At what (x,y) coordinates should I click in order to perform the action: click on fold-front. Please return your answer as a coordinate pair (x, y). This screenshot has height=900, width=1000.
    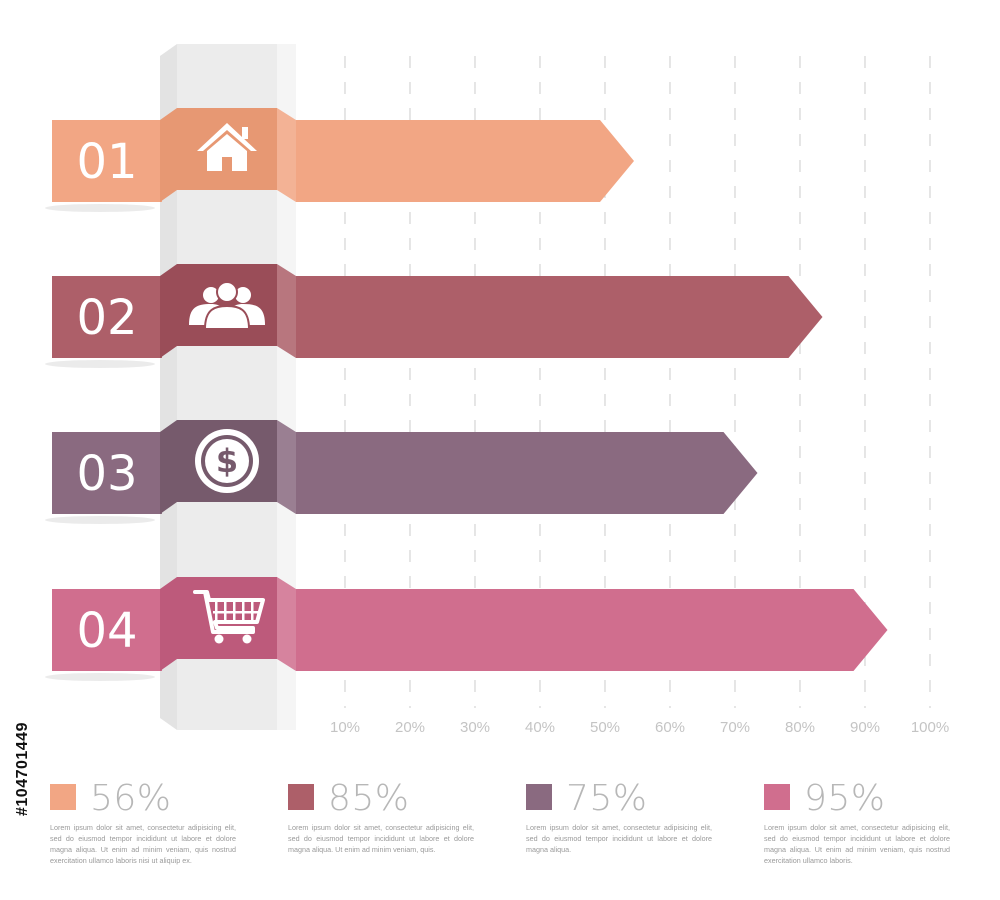
    Looking at the image, I should click on (227, 618).